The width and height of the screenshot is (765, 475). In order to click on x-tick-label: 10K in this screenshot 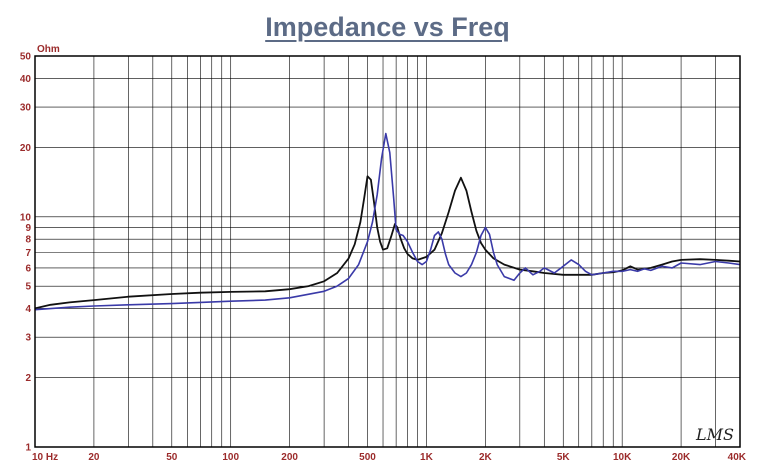, I will do `click(622, 457)`.